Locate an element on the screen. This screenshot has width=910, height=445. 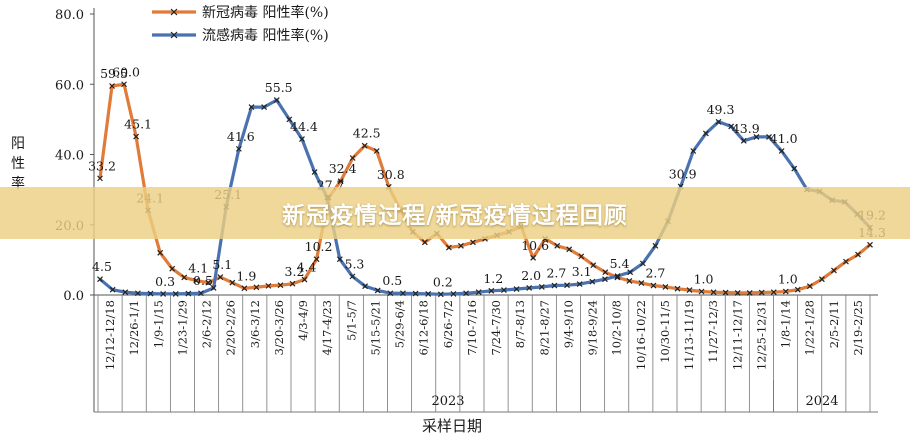
year-label-2024: 2024 is located at coordinates (821, 401).